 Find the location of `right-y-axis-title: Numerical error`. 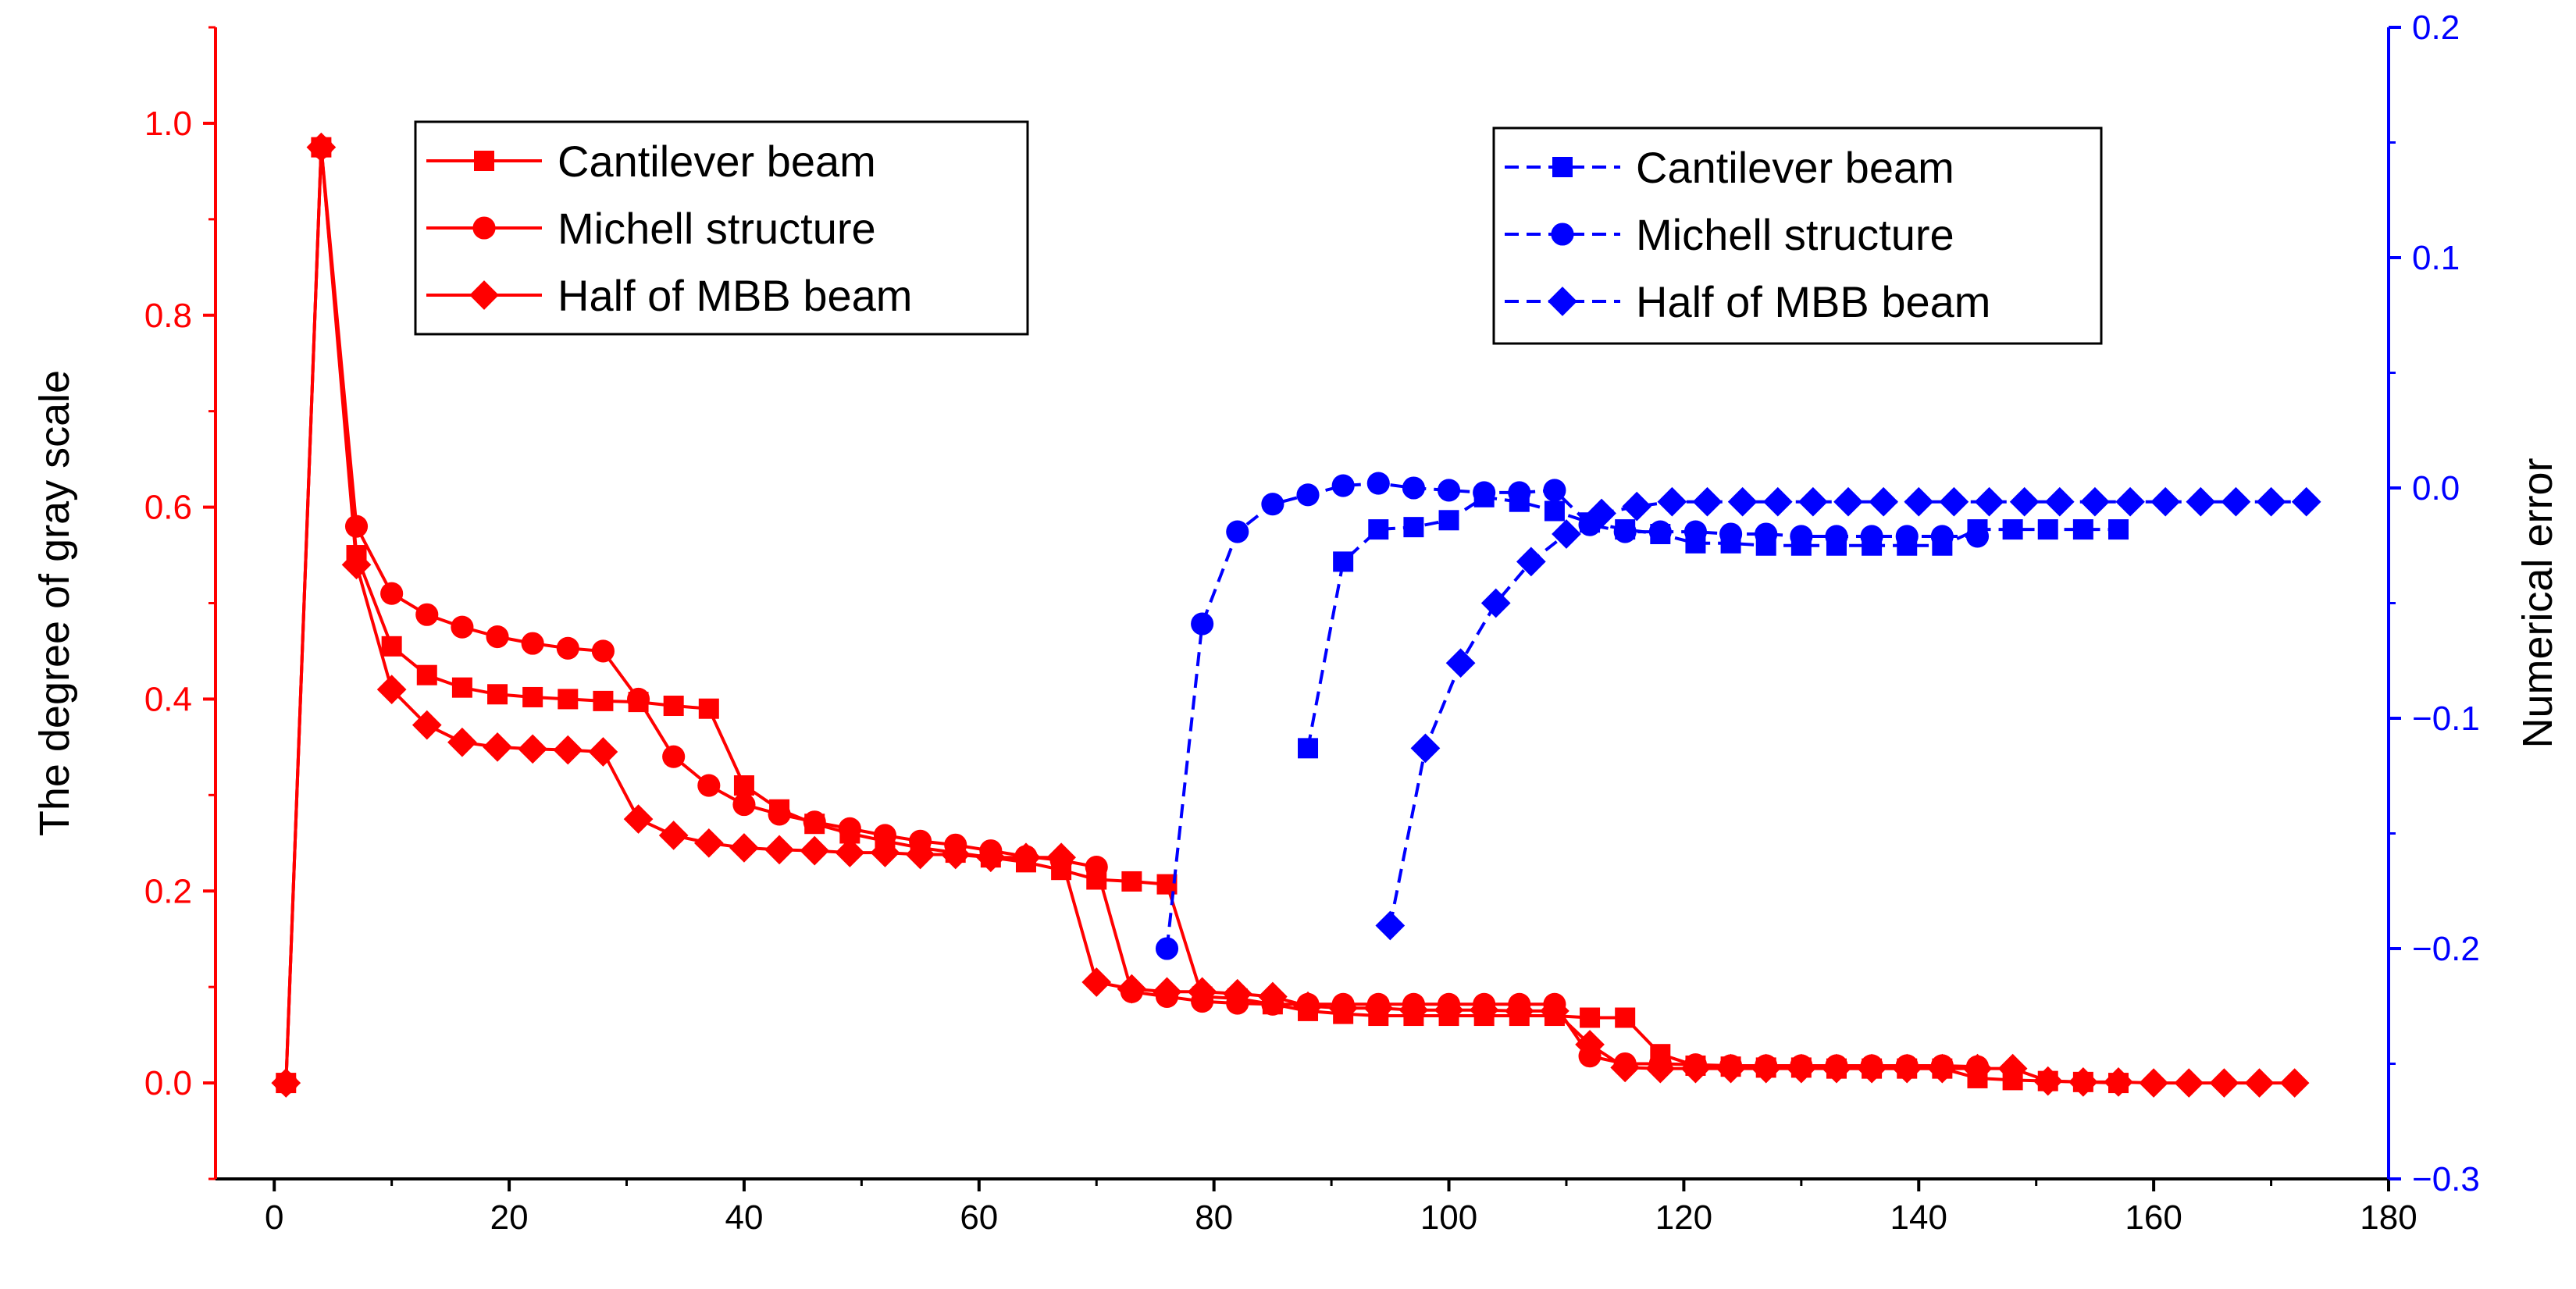

right-y-axis-title: Numerical error is located at coordinates (2537, 603).